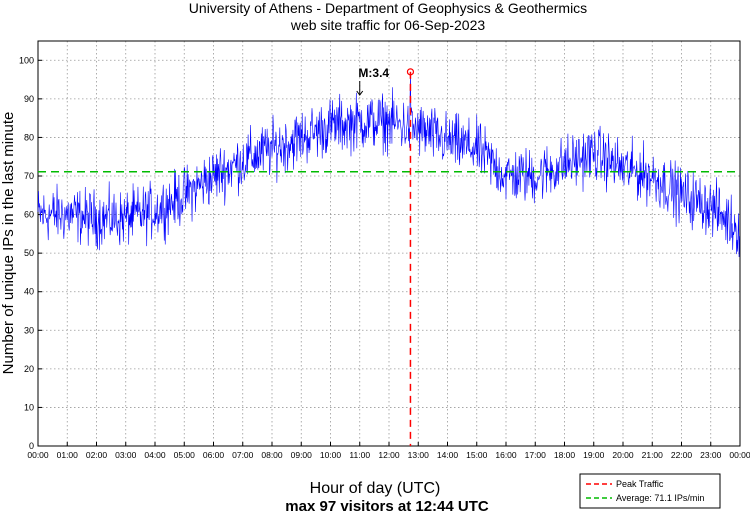 The height and width of the screenshot is (516, 750). What do you see at coordinates (660, 498) in the screenshot?
I see `legend-average-label: Average: 71.1 IPs/min` at bounding box center [660, 498].